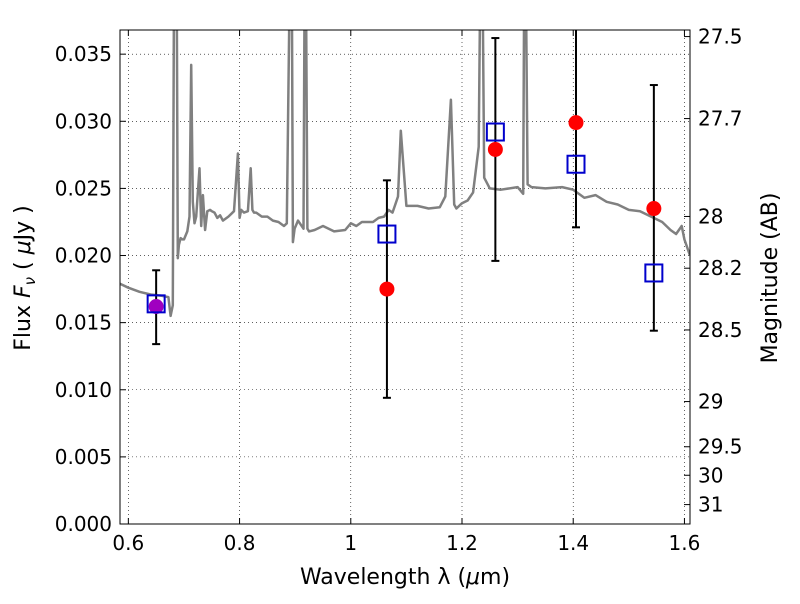 The image size is (800, 604). I want to click on y-tick-label: 0.035, so click(83, 54).